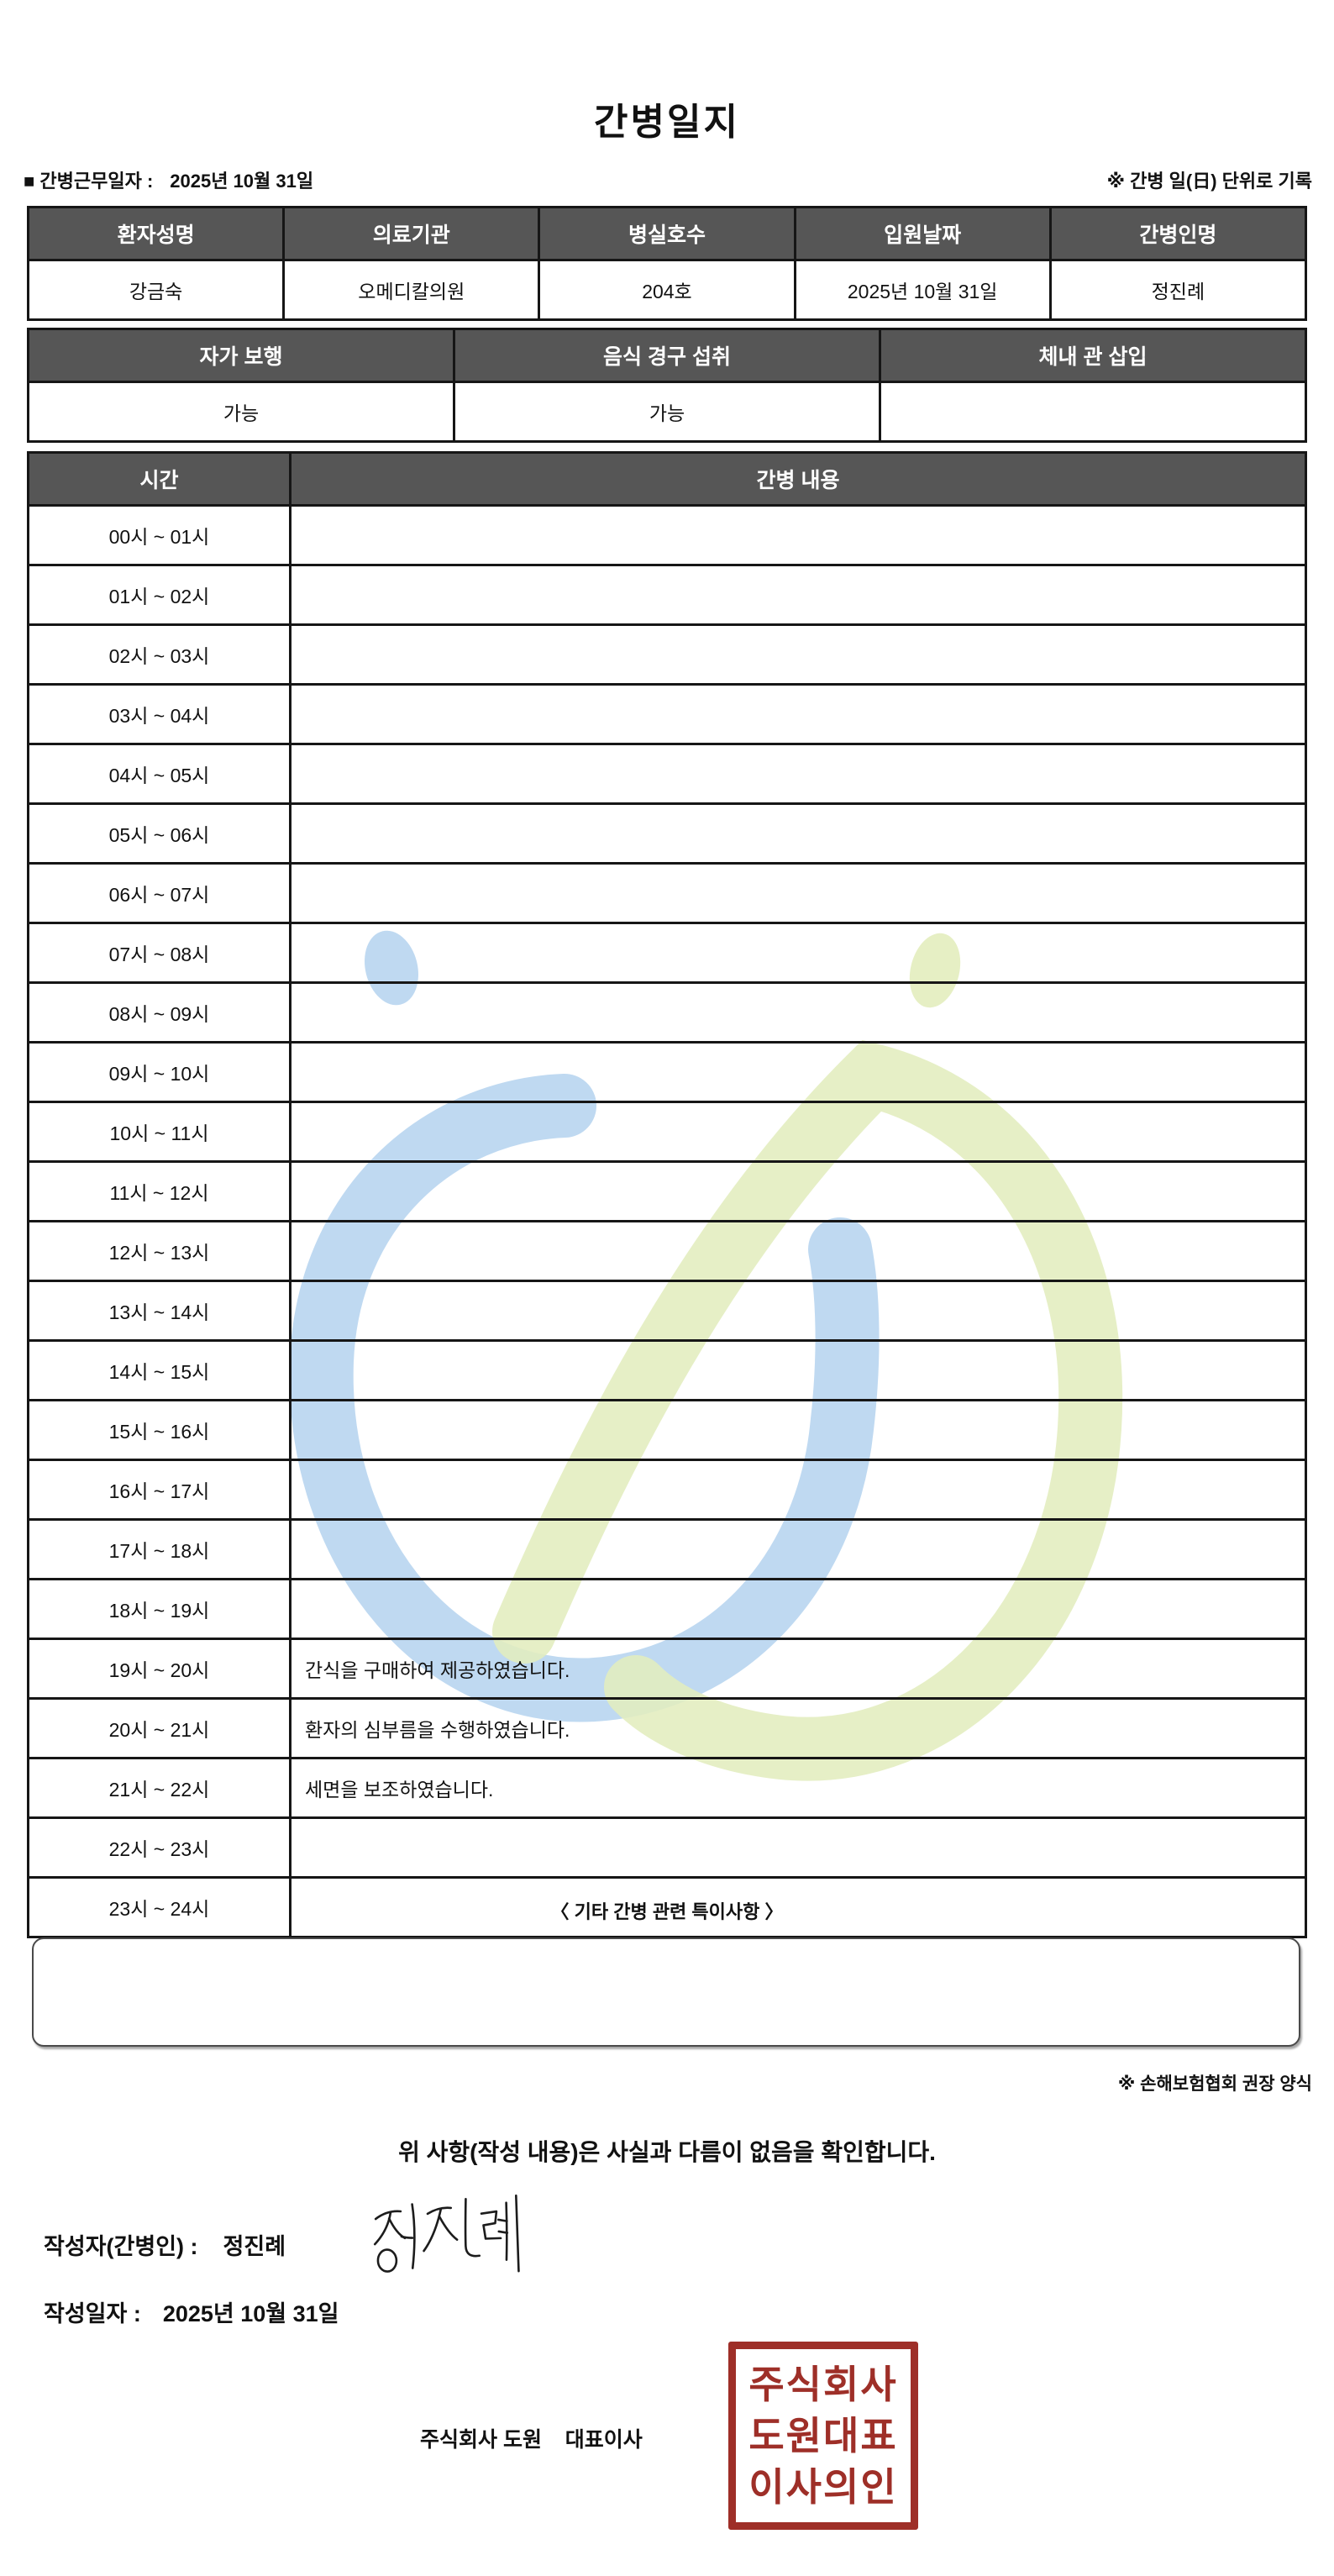 This screenshot has height=2576, width=1334. I want to click on stamp-text-row: 도원대표, so click(823, 2436).